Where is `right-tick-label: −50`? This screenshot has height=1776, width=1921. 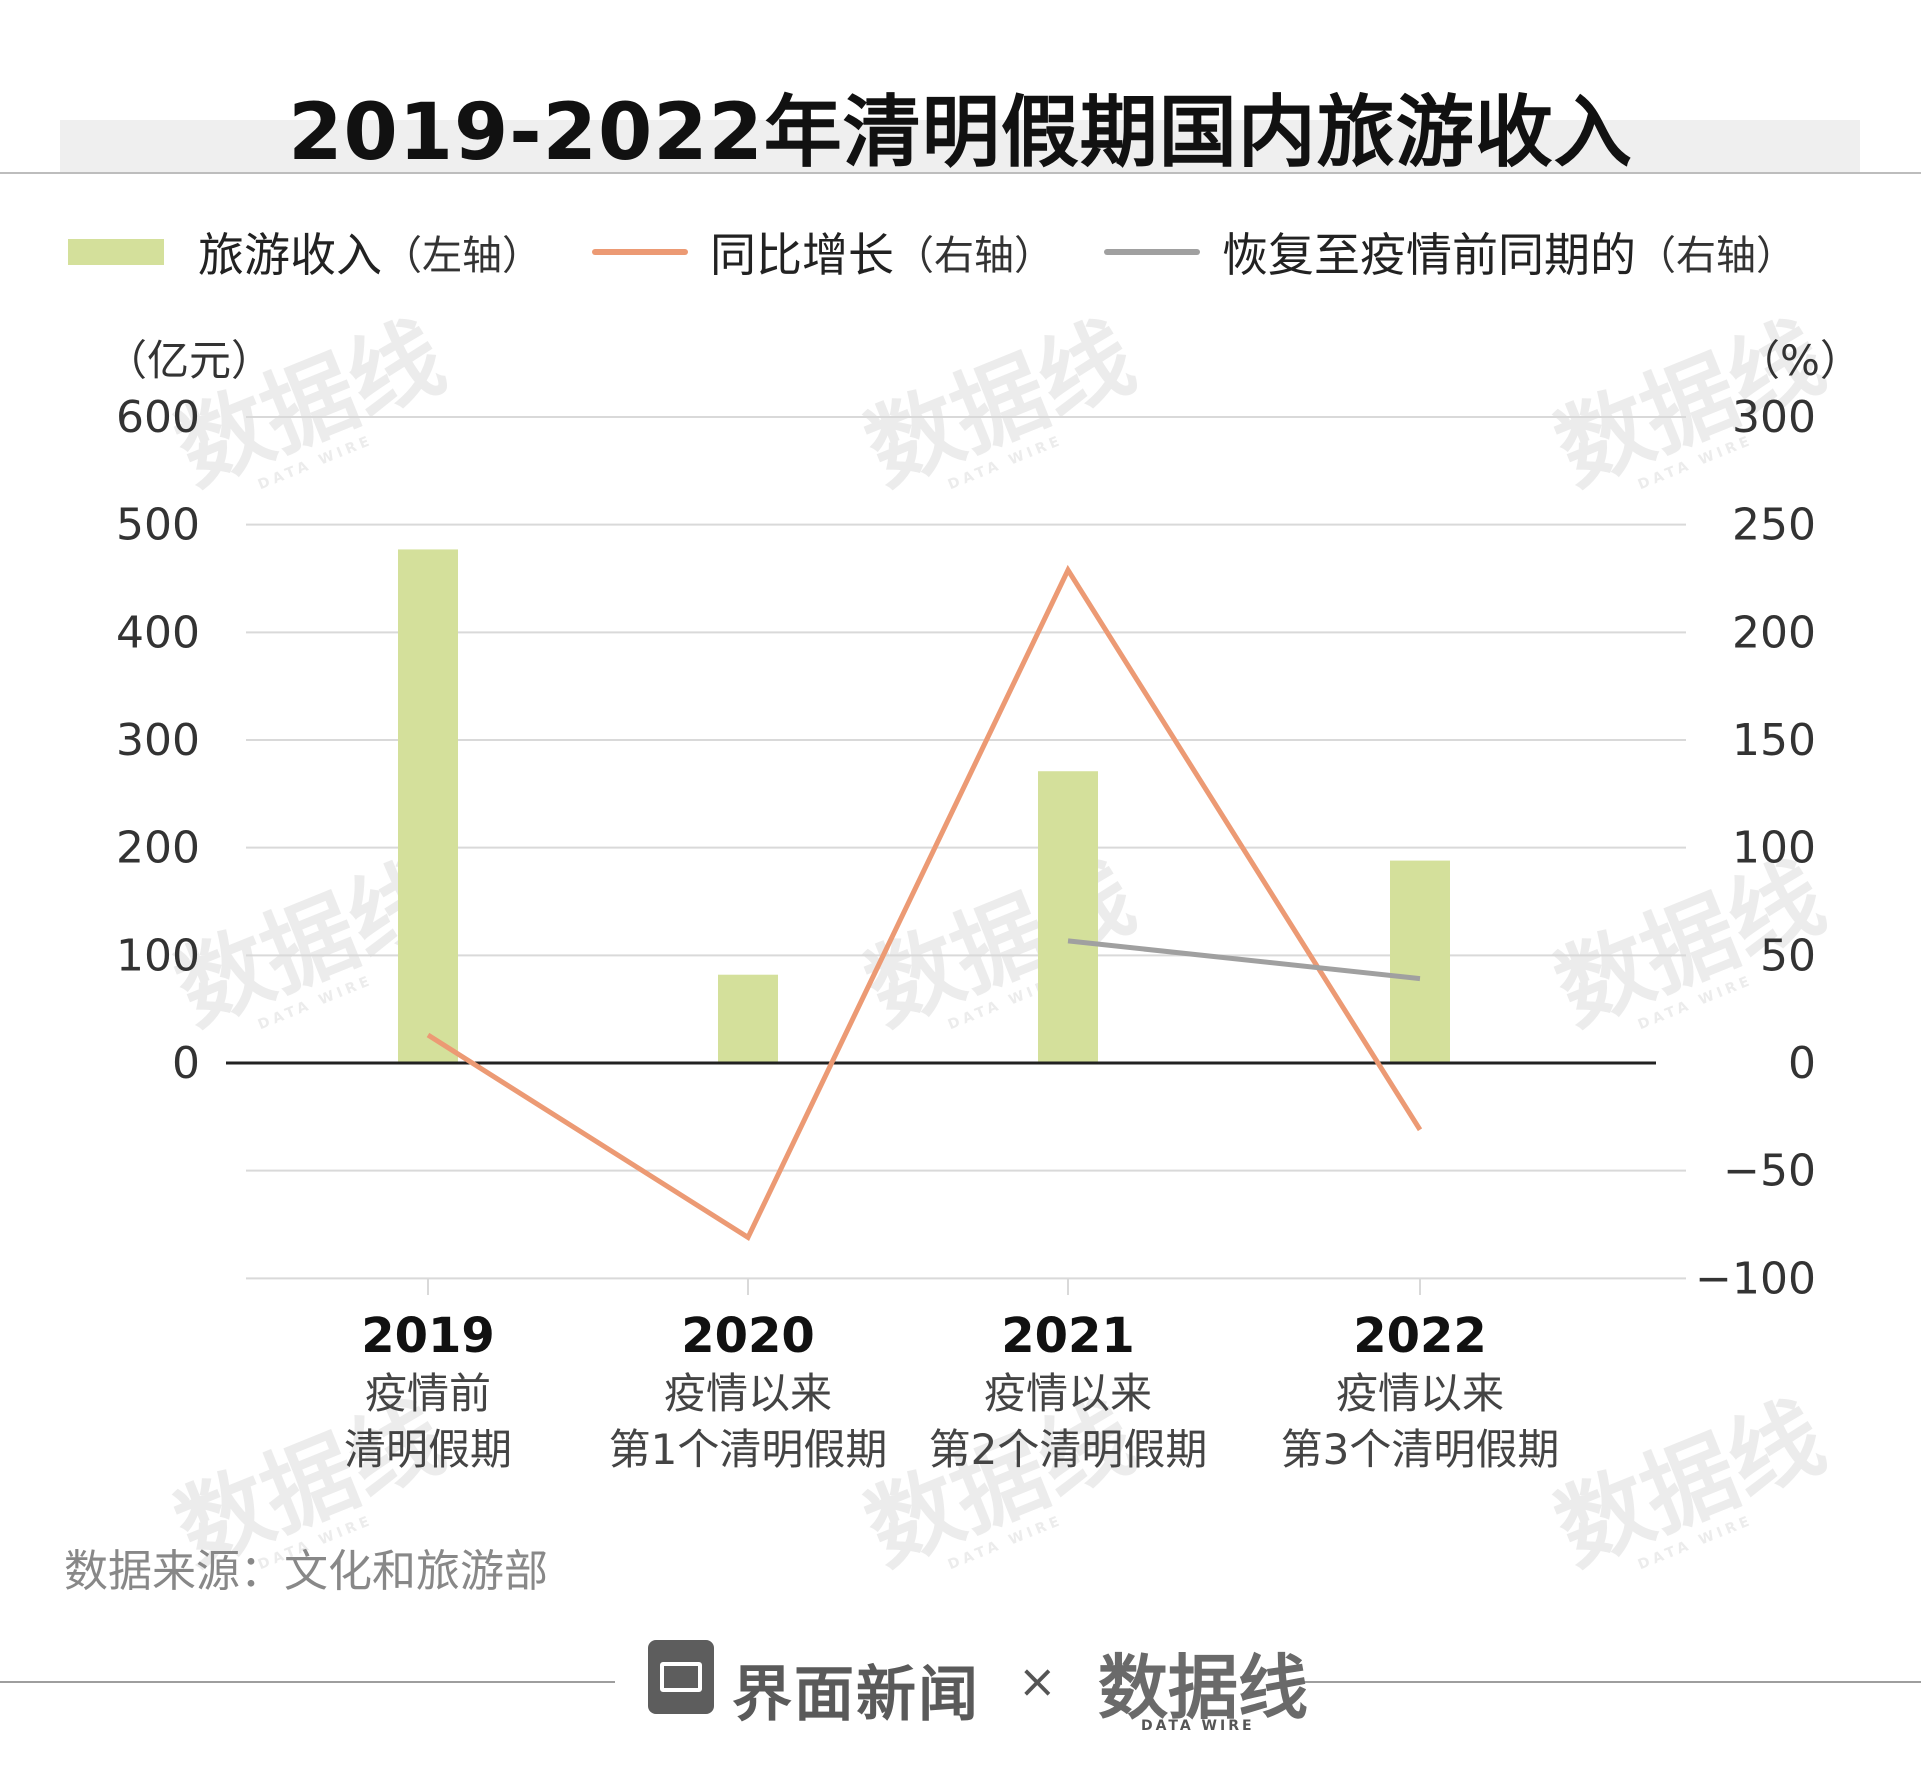 right-tick-label: −50 is located at coordinates (1769, 1171).